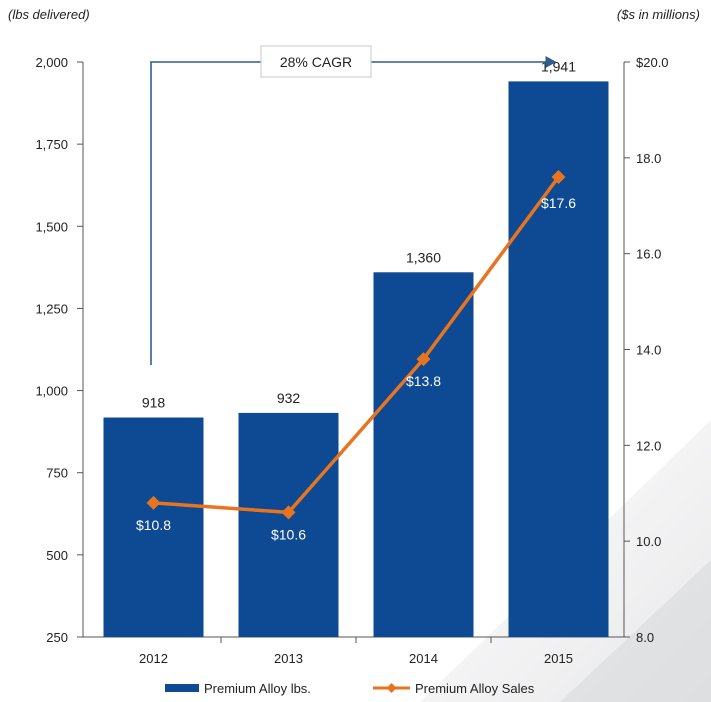 Image resolution: width=711 pixels, height=702 pixels. Describe the element at coordinates (51, 308) in the screenshot. I see `left-axis-tick-label: 1,250` at that location.